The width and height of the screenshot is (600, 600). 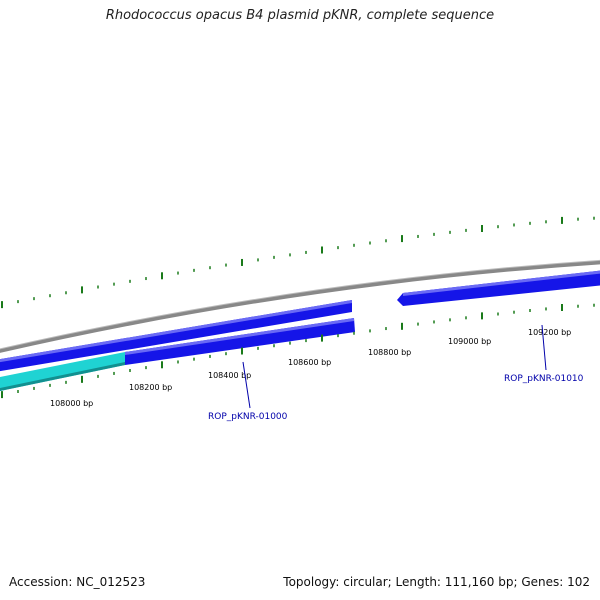 What do you see at coordinates (71, 403) in the screenshot?
I see `tick-label: 108000 bp` at bounding box center [71, 403].